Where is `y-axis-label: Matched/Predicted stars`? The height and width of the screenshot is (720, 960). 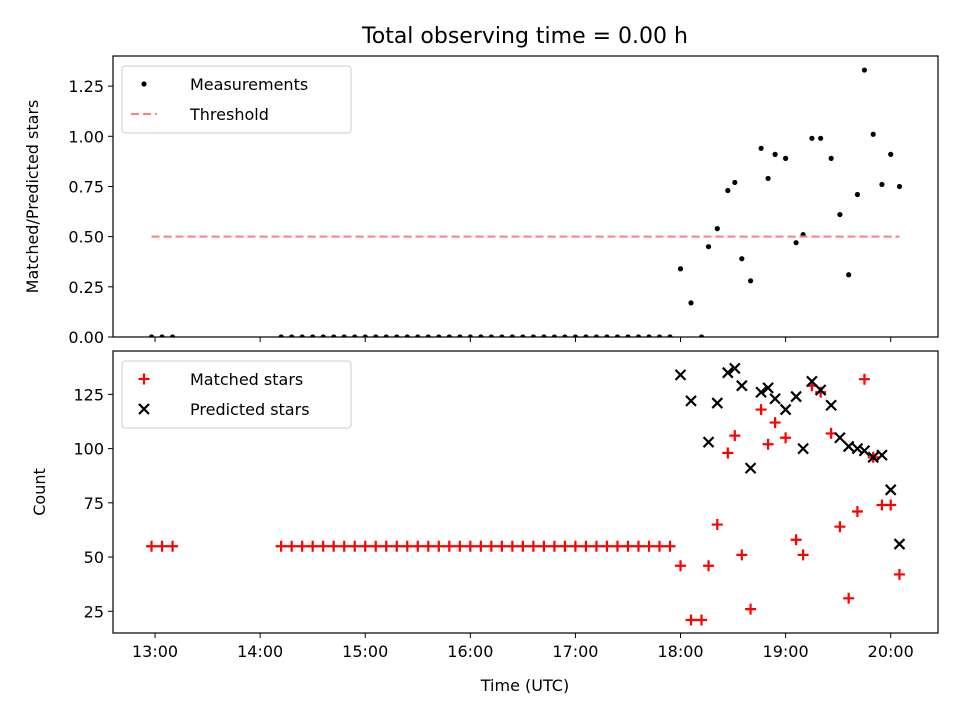
y-axis-label: Matched/Predicted stars is located at coordinates (32, 197).